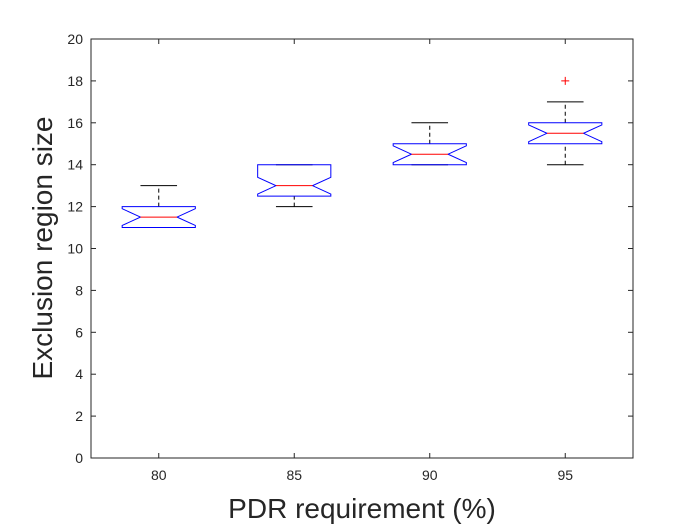  Describe the element at coordinates (565, 475) in the screenshot. I see `x-tick-label: 95` at that location.